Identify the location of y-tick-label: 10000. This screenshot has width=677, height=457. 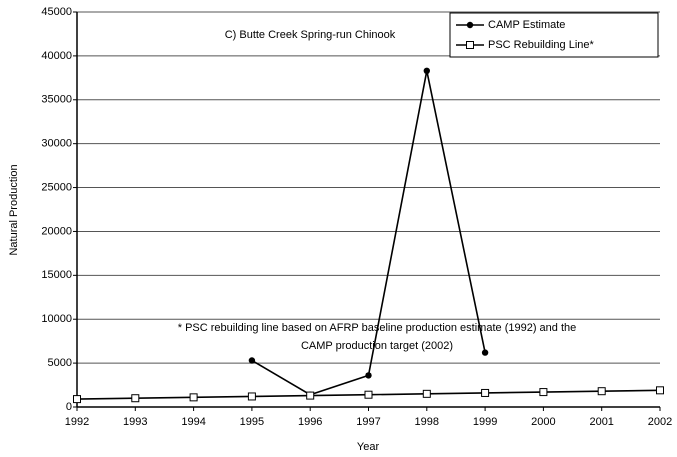
(56, 319).